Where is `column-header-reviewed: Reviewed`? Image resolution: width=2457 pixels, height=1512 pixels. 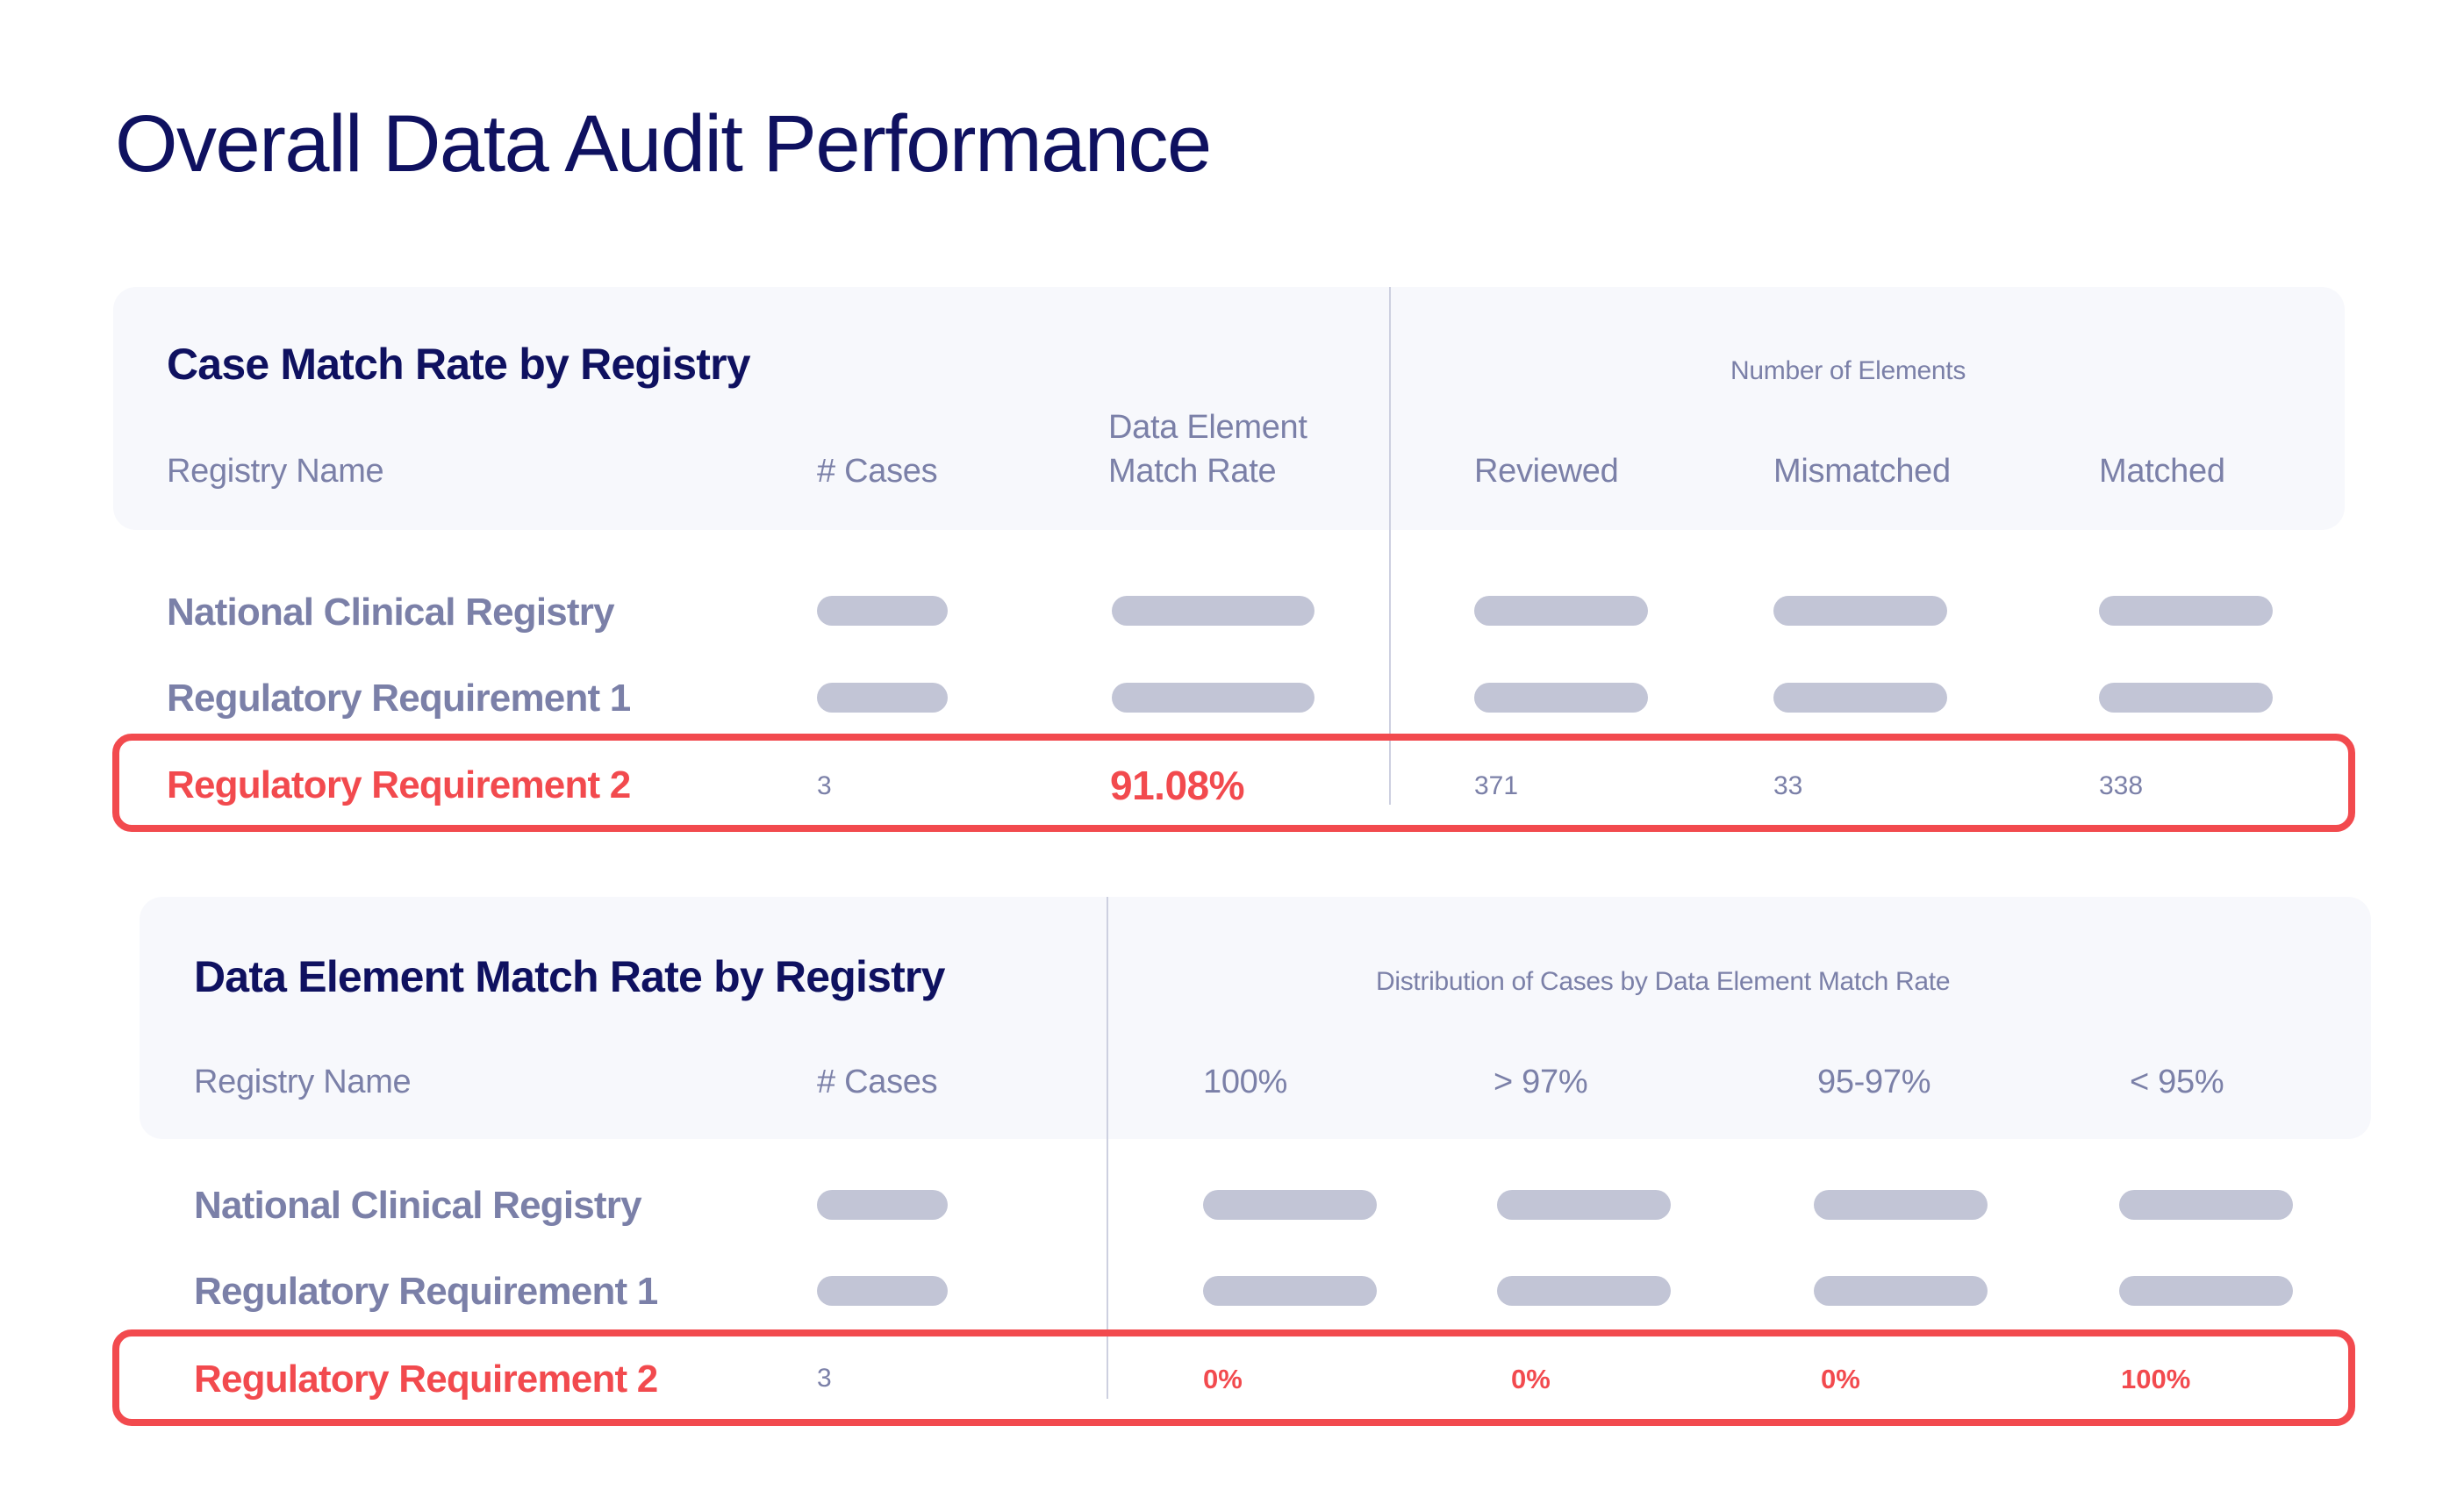
column-header-reviewed: Reviewed is located at coordinates (1546, 472).